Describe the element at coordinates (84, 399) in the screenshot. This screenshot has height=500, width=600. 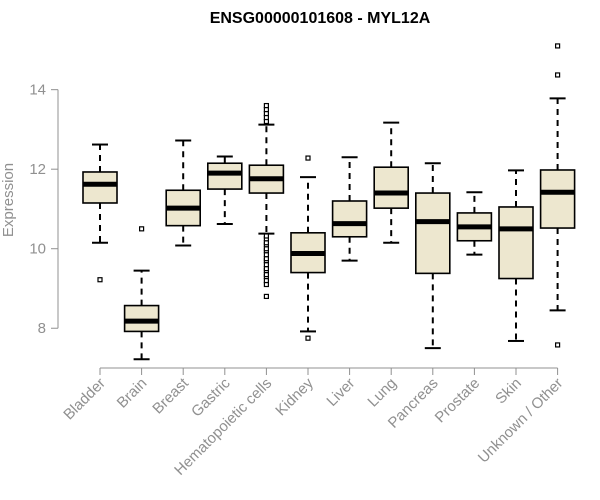
I see `x-tick-label: Bladder` at that location.